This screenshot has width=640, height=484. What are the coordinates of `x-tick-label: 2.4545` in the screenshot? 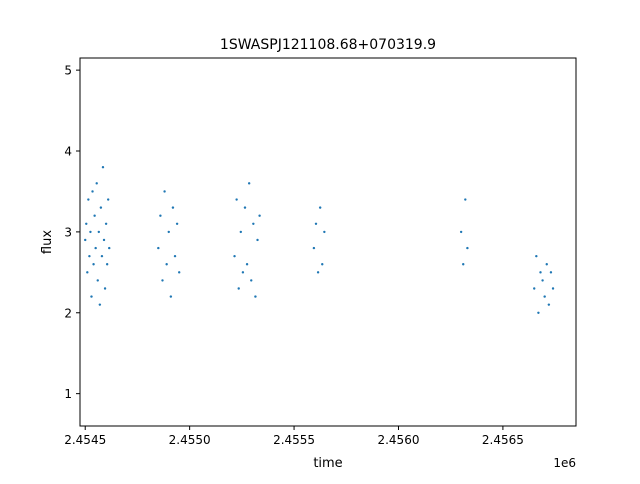 It's located at (85, 440).